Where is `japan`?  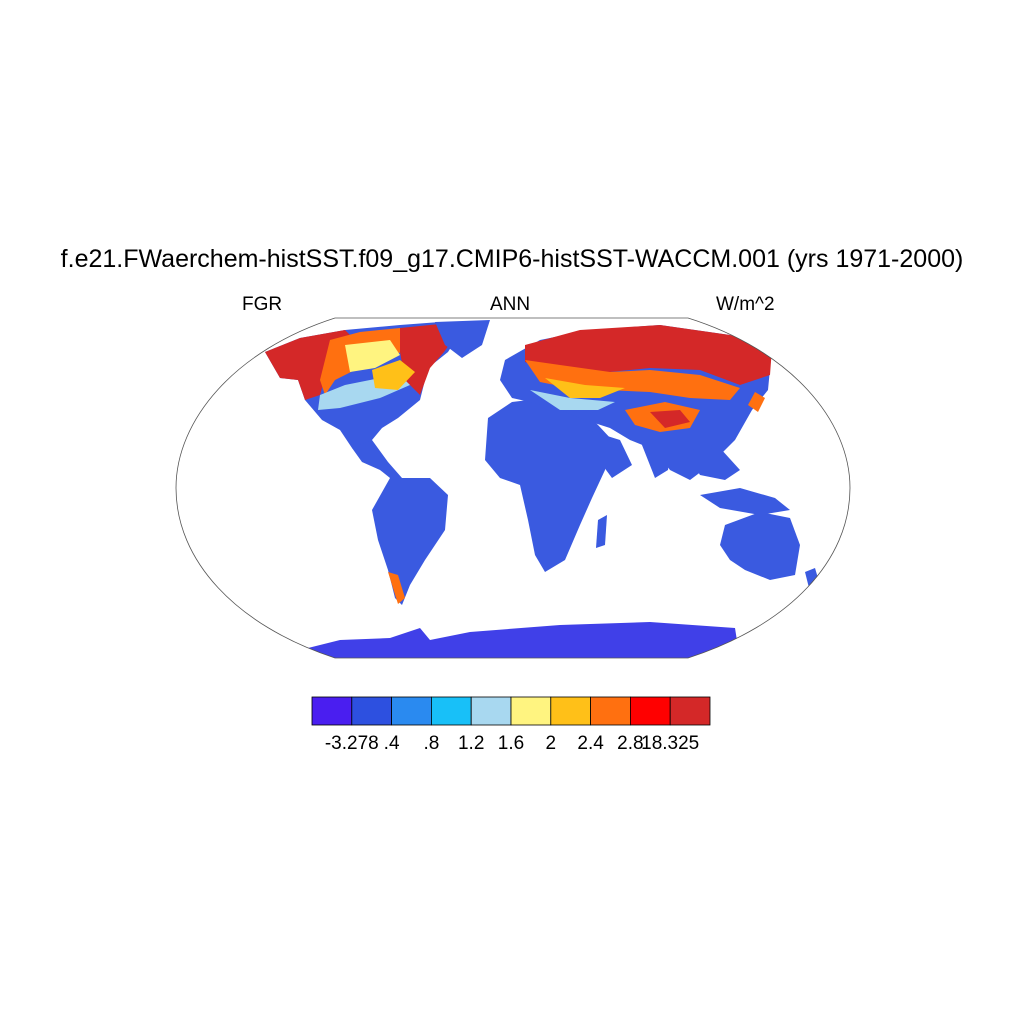 japan is located at coordinates (756, 402).